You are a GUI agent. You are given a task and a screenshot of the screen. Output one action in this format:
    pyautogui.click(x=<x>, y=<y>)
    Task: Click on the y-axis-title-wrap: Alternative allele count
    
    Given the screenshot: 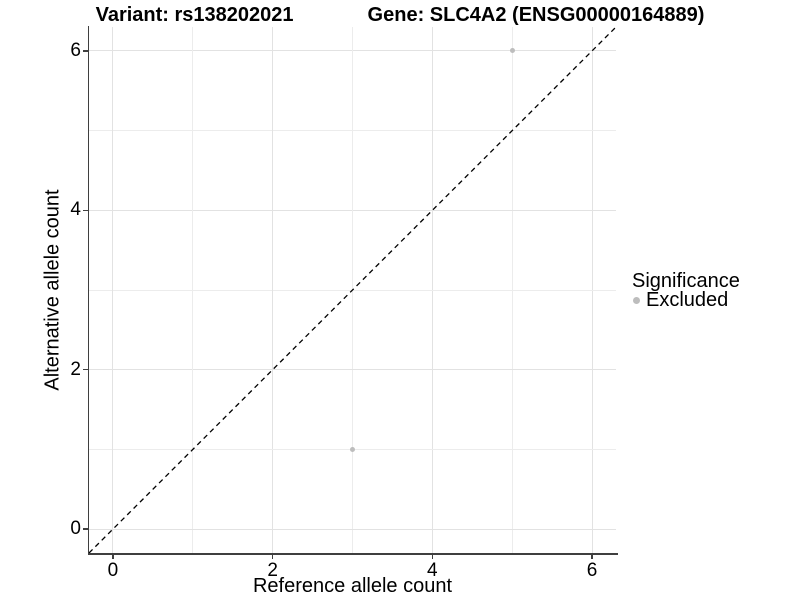 What is the action you would take?
    pyautogui.click(x=53, y=290)
    